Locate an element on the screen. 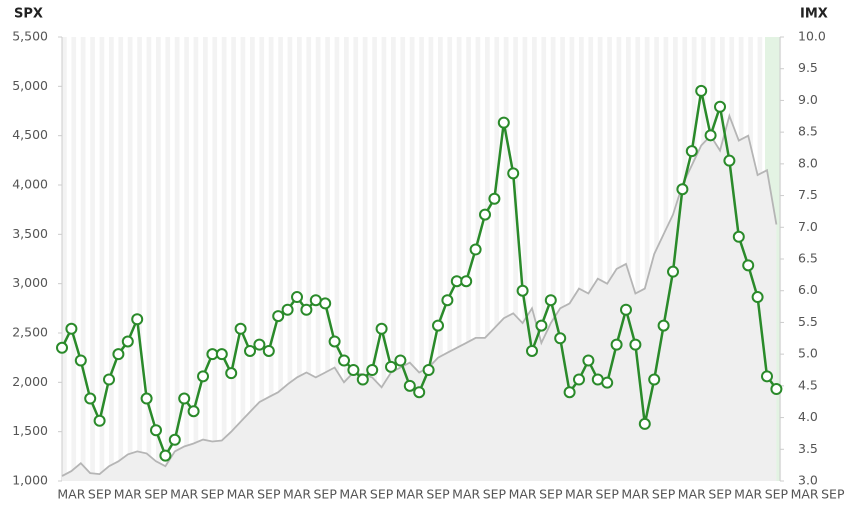  y-tick-label: 4,500 is located at coordinates (30, 134).